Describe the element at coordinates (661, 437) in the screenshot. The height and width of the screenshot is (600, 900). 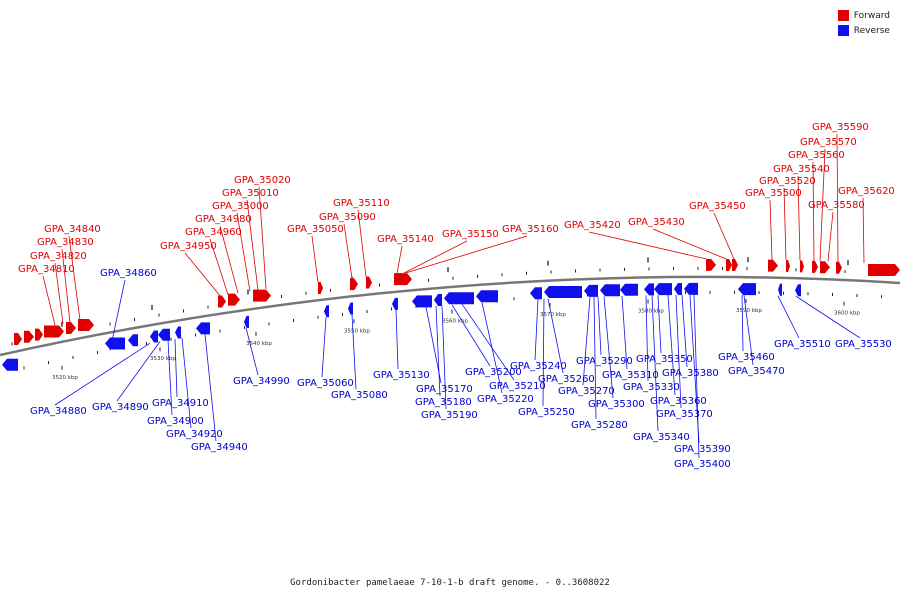
I see `reverse-gene-label: GPA_35340` at that location.